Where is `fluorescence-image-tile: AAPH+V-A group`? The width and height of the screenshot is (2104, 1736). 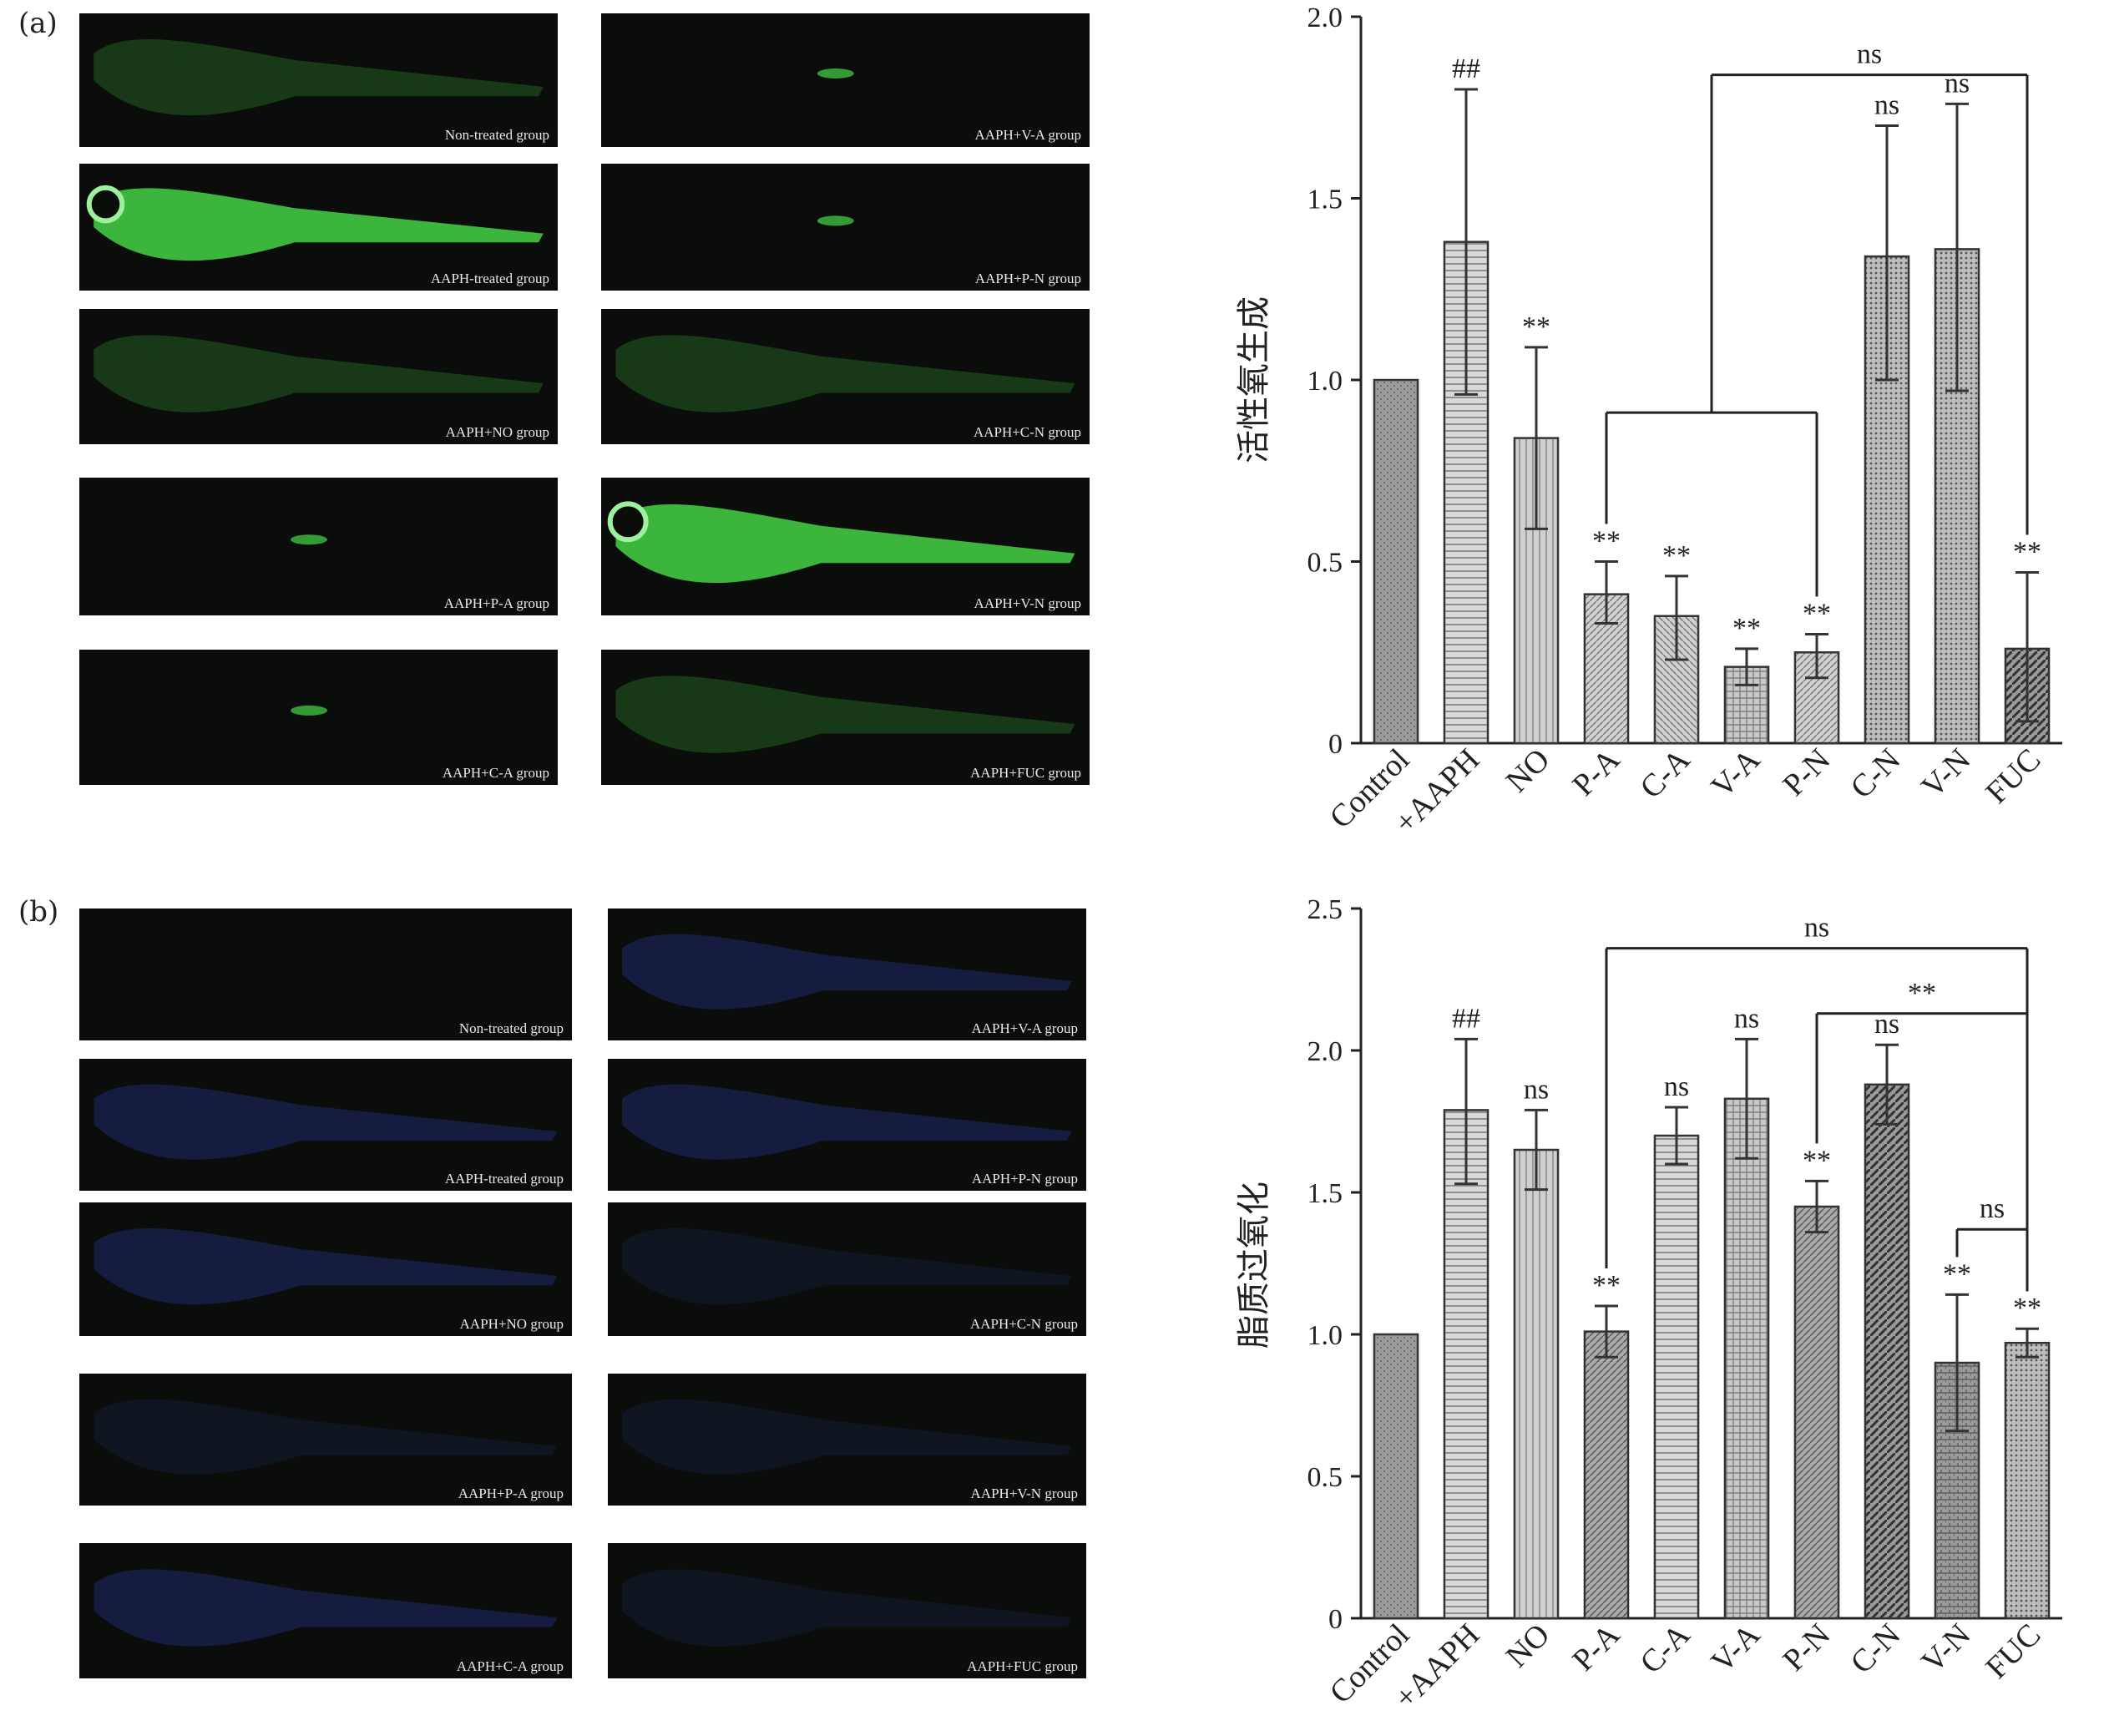
fluorescence-image-tile: AAPH+V-A group is located at coordinates (845, 80).